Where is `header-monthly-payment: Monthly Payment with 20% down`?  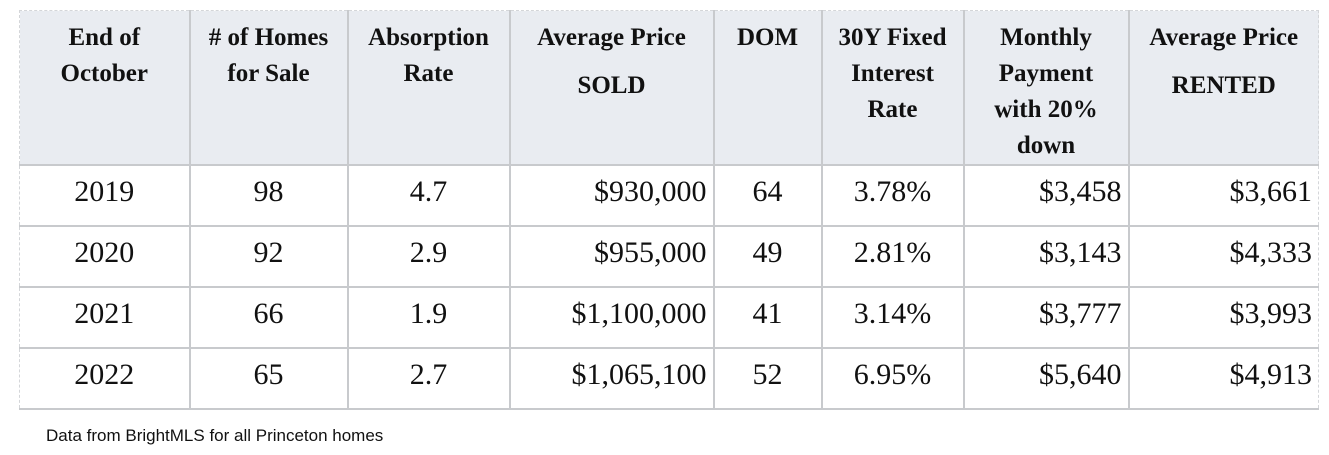
header-monthly-payment: Monthly Payment with 20% down is located at coordinates (1046, 88).